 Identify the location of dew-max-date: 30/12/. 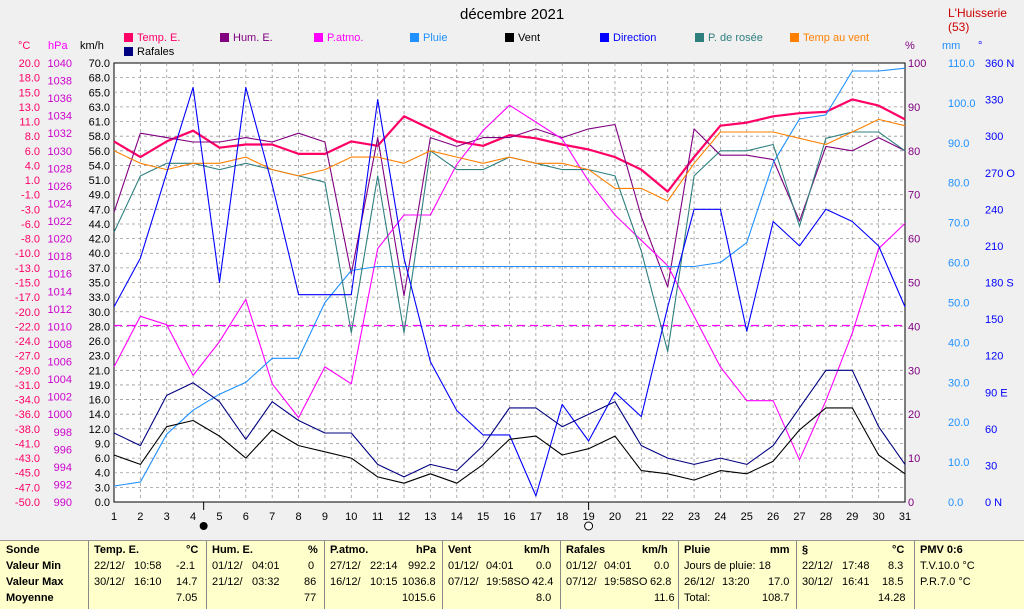
(817, 582).